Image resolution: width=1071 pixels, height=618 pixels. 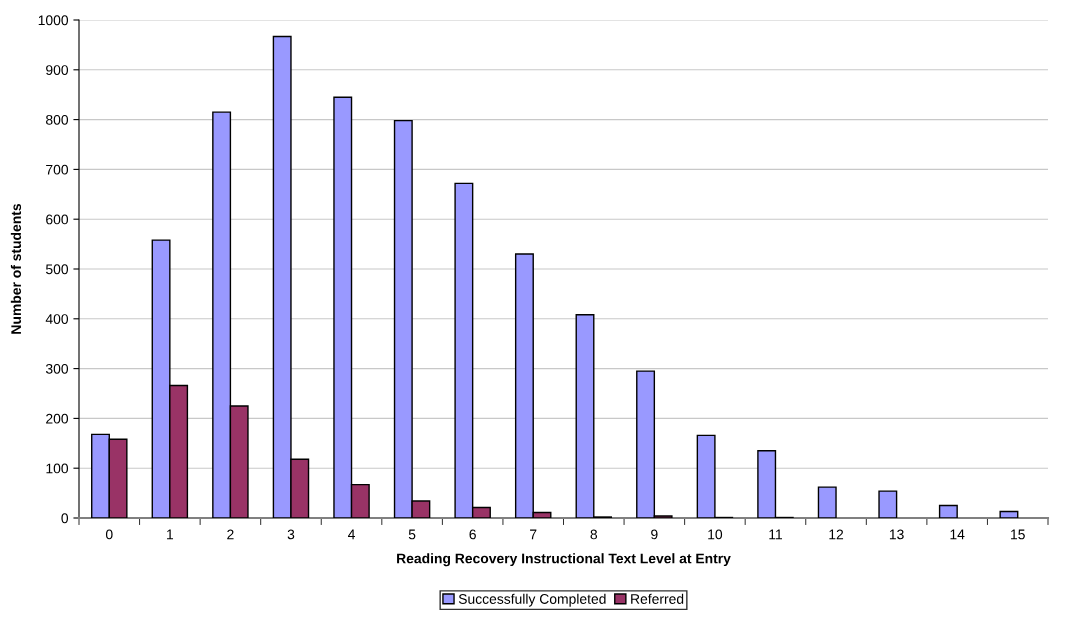 What do you see at coordinates (412, 534) in the screenshot?
I see `x-tick-label: 5` at bounding box center [412, 534].